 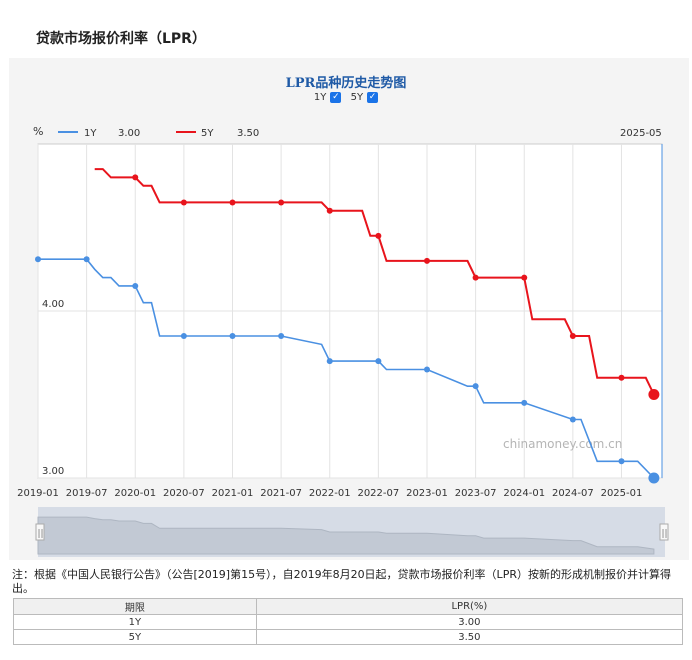 What do you see at coordinates (135, 622) in the screenshot?
I see `cell-term: 1Y` at bounding box center [135, 622].